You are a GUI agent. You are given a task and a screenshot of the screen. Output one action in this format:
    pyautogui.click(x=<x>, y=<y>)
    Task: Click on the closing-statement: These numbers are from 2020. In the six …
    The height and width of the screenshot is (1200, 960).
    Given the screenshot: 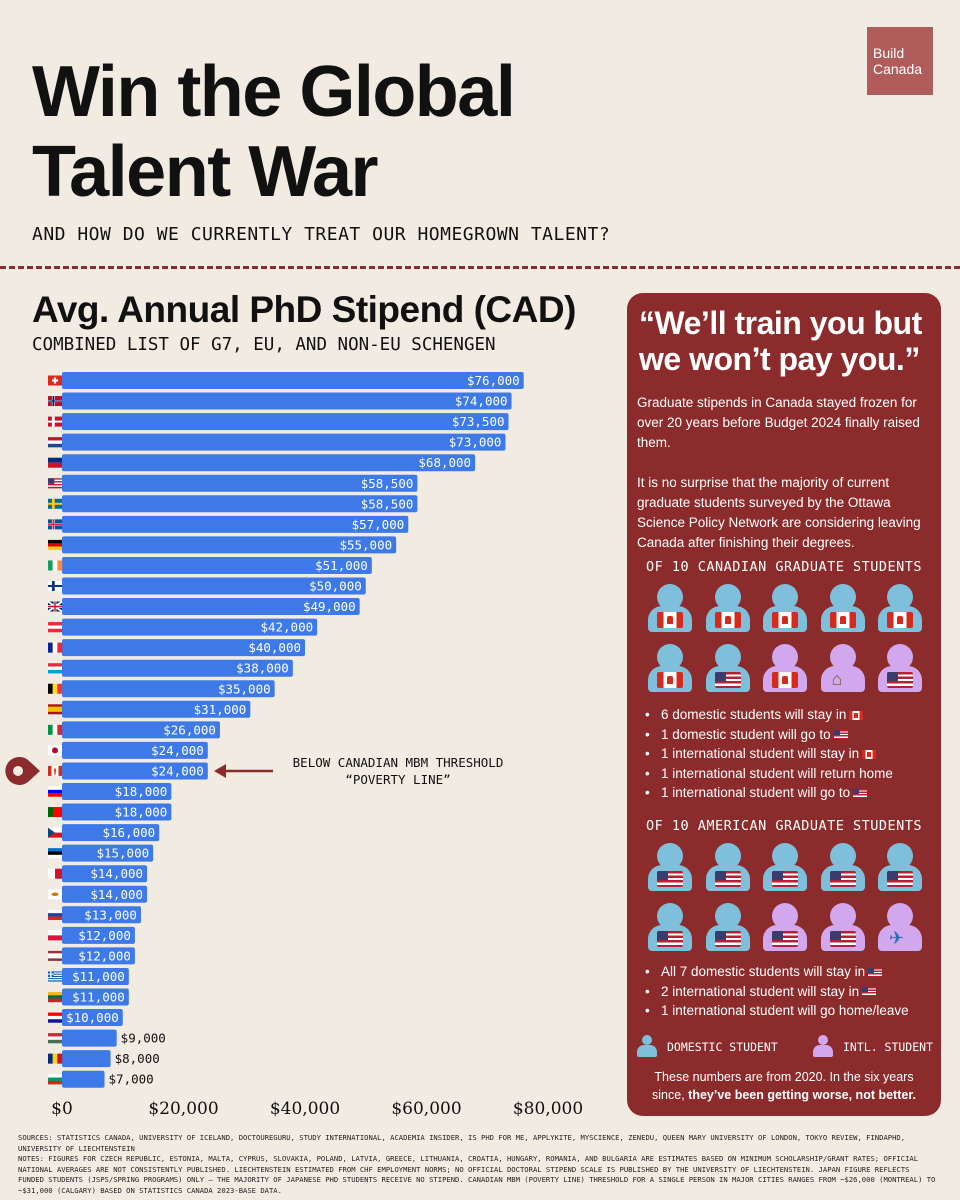 What is the action you would take?
    pyautogui.click(x=784, y=1086)
    